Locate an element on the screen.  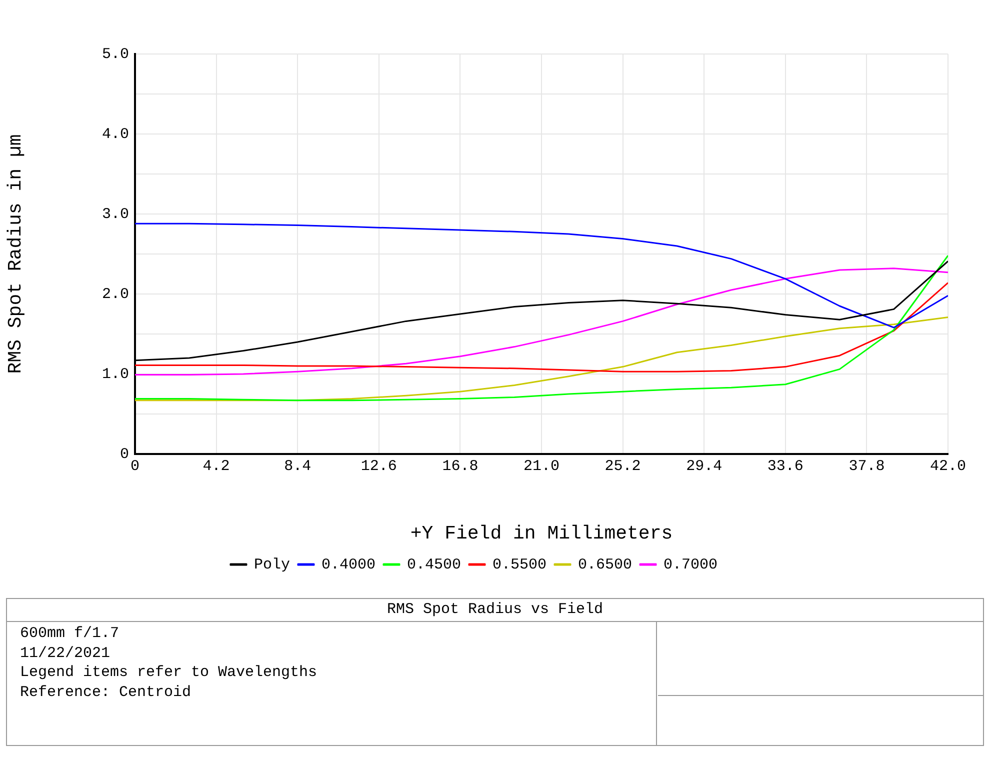
y-tick-label: 2.0 is located at coordinates (115, 294).